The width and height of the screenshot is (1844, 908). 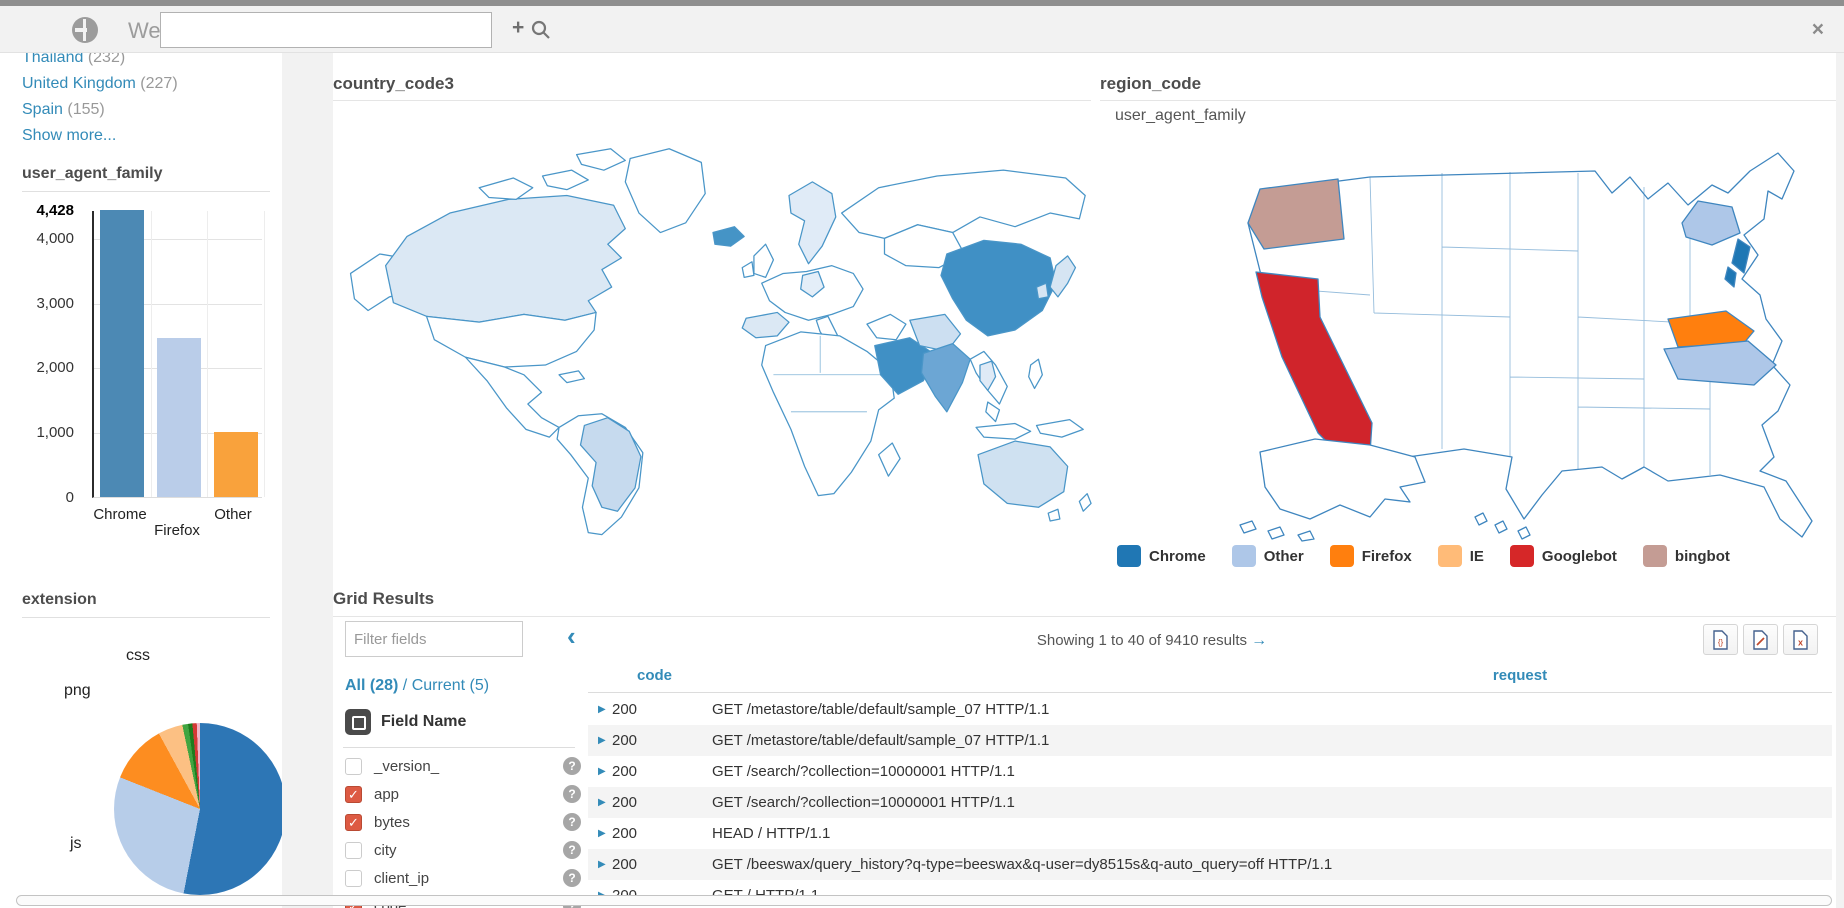 What do you see at coordinates (771, 833) in the screenshot?
I see `cell-request: HEAD / HTTP/1.1` at bounding box center [771, 833].